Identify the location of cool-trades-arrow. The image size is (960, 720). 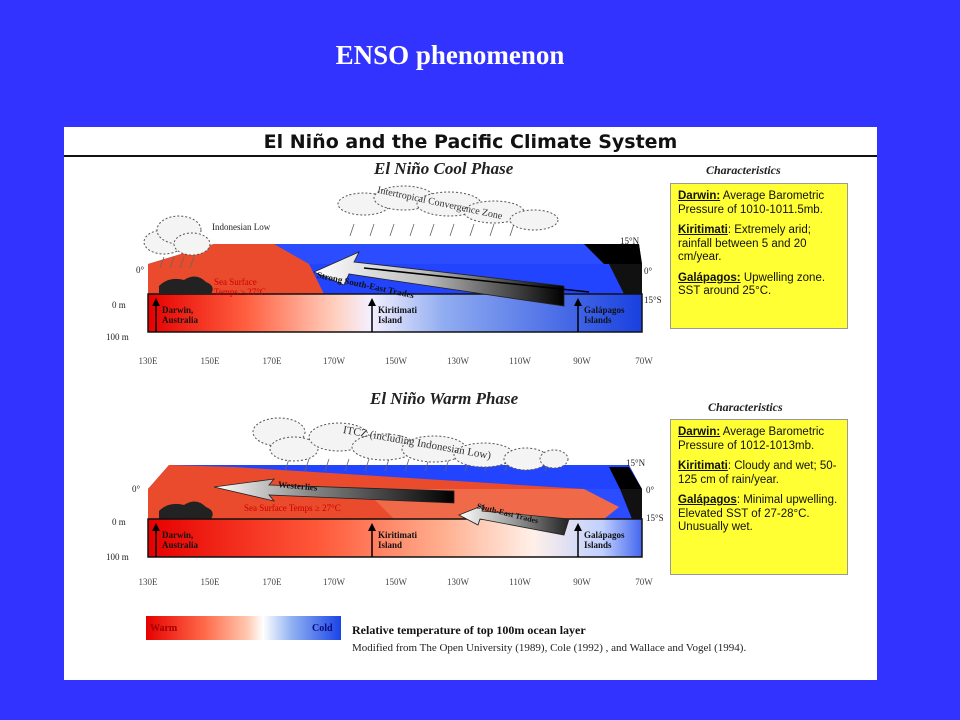
(439, 279).